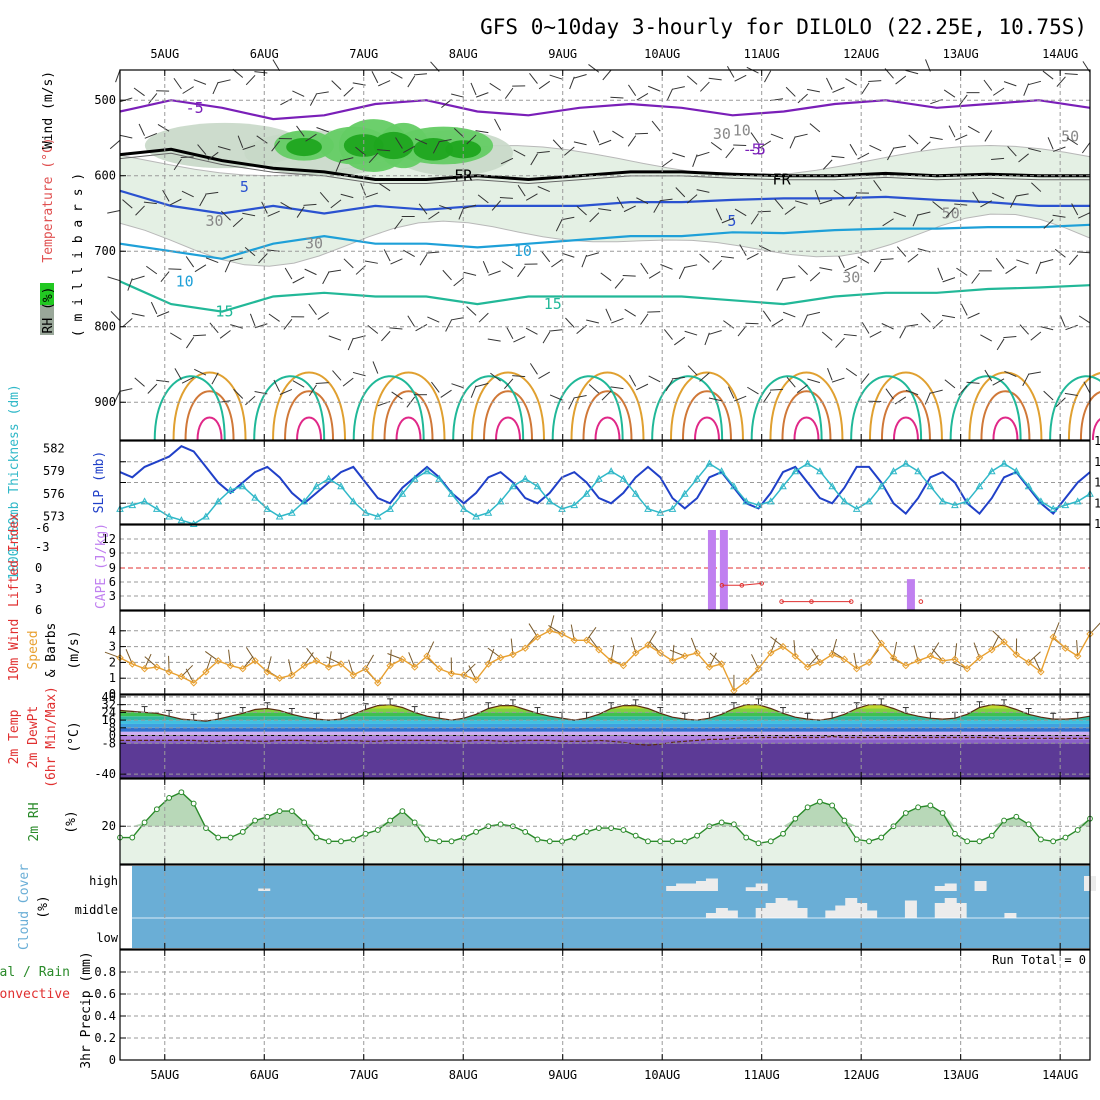  What do you see at coordinates (78, 255) in the screenshot?
I see `pressure-axis-label: ( m i l l i b a r s )` at bounding box center [78, 255].